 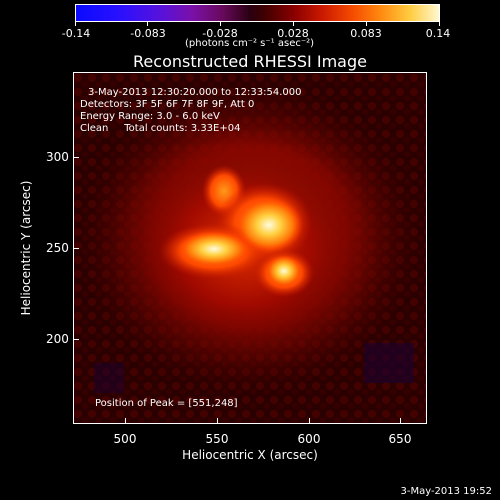 What do you see at coordinates (57, 339) in the screenshot?
I see `y-tick-label: 200` at bounding box center [57, 339].